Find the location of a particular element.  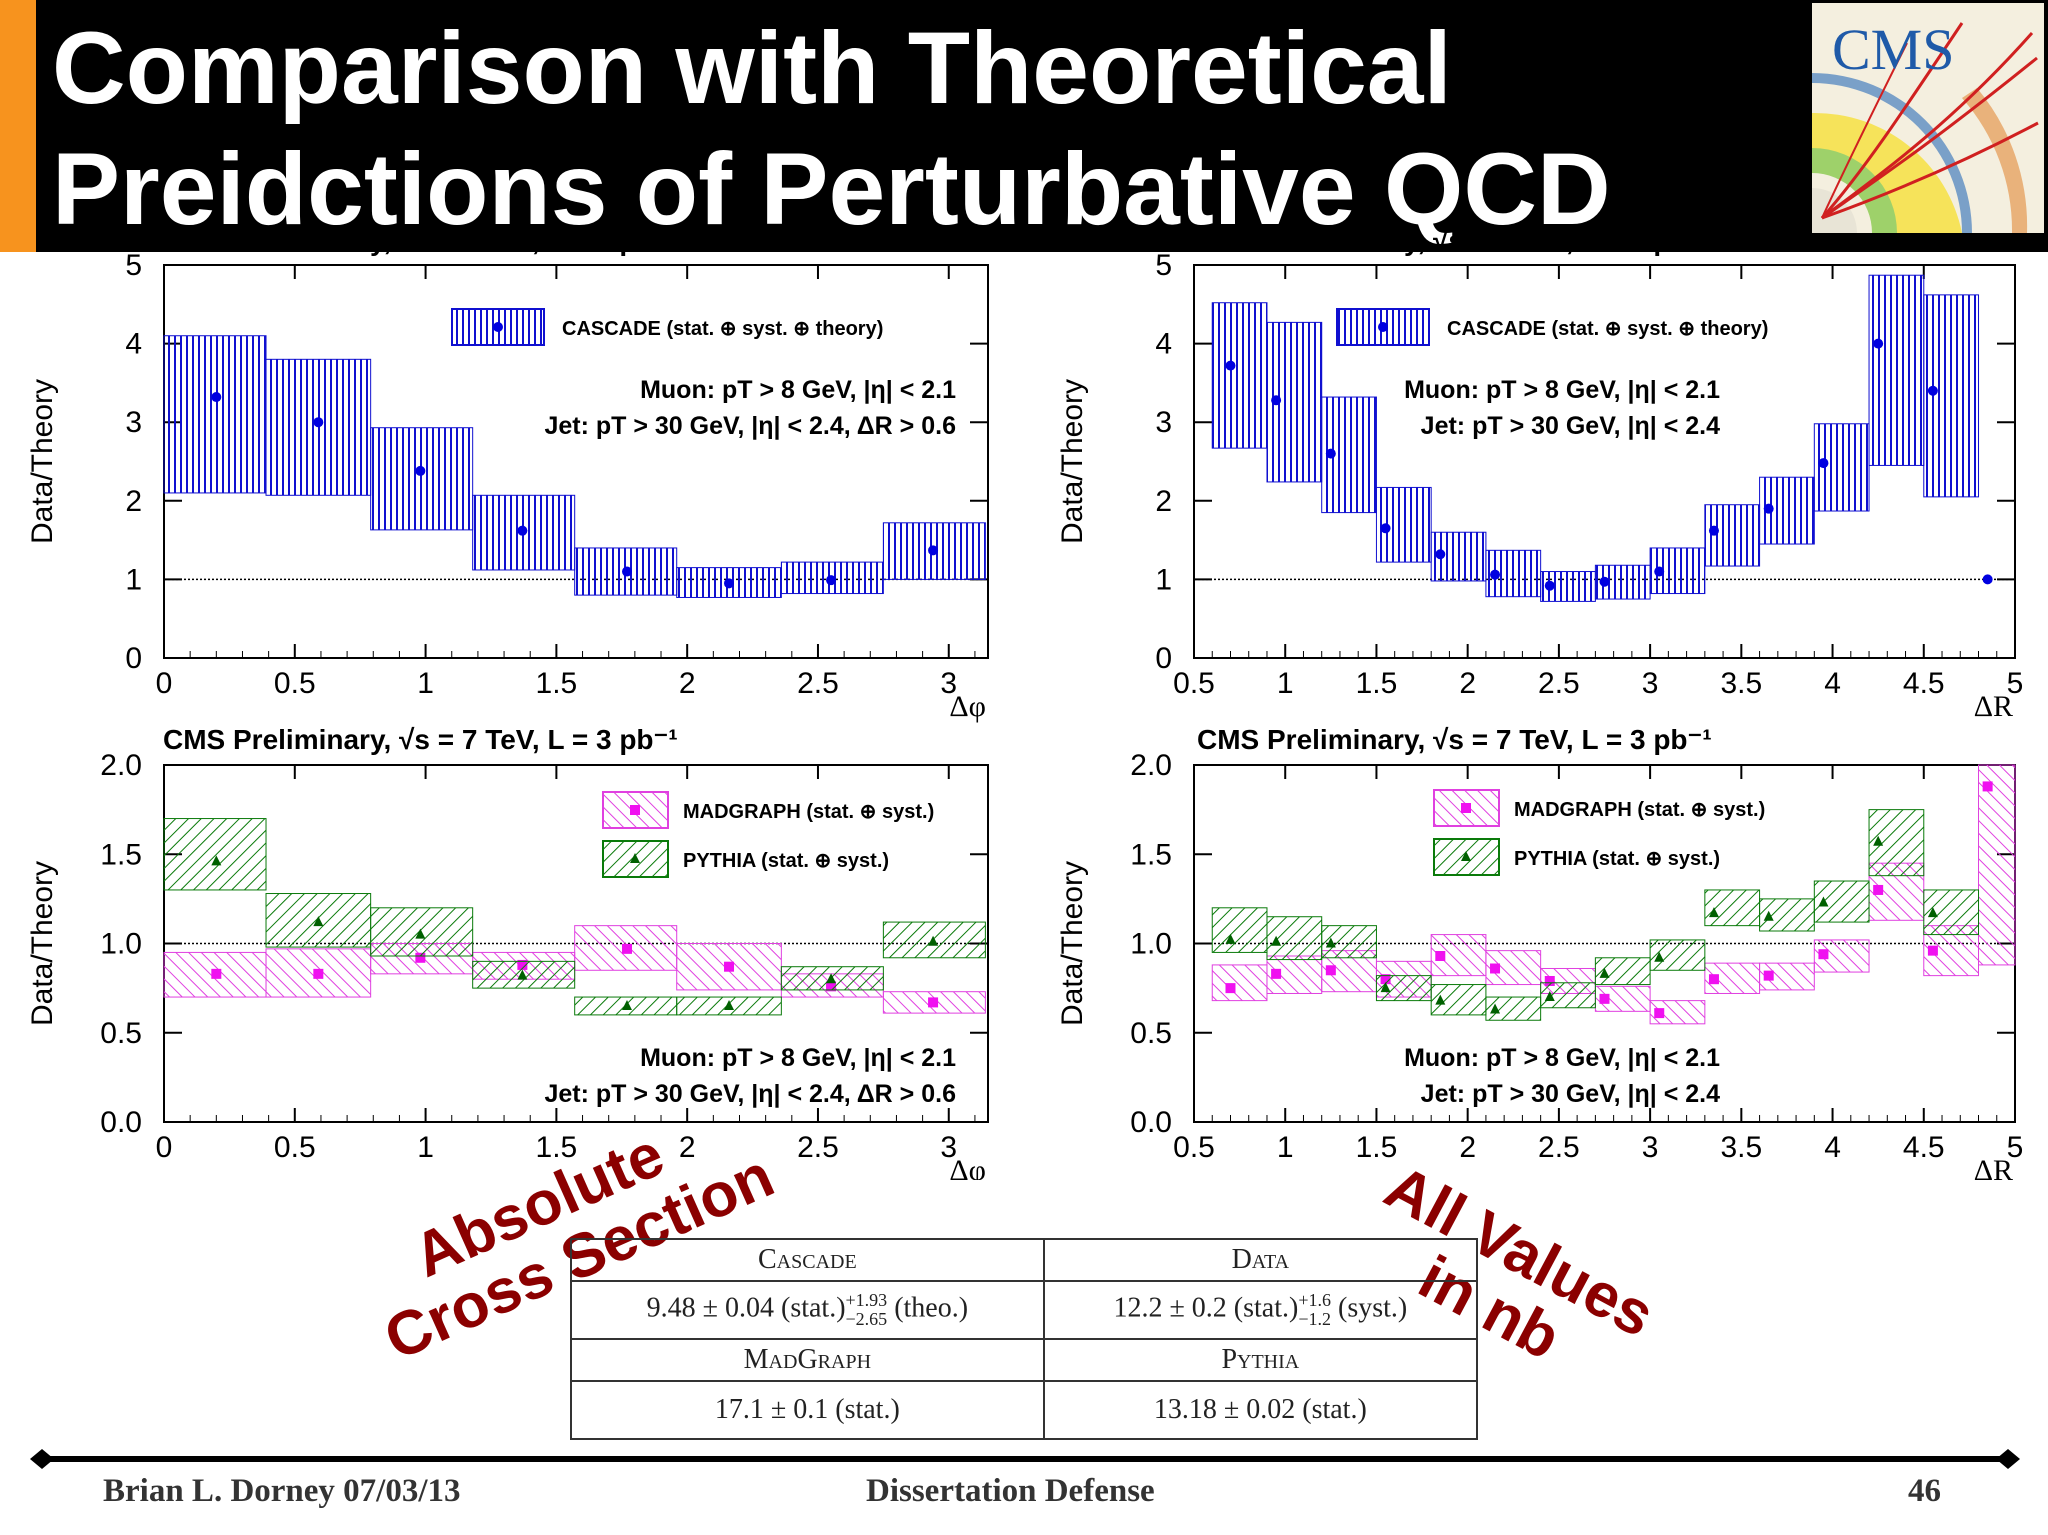

footer-divider is located at coordinates (1025, 1459).